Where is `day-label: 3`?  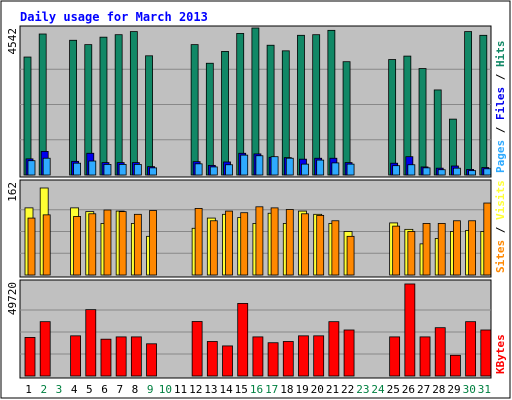 day-label: 3 is located at coordinates (59, 389).